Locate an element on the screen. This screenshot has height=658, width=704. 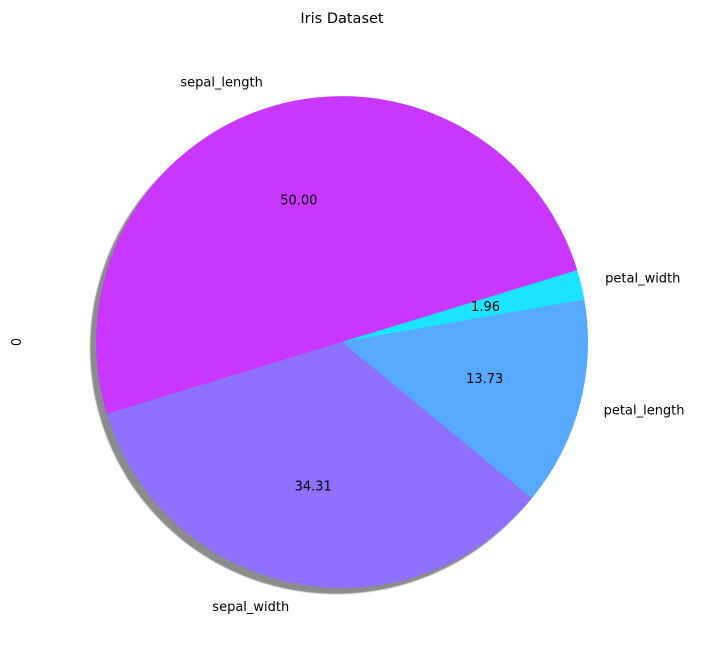
pie-label-sepal-width: sepal_width is located at coordinates (250, 607).